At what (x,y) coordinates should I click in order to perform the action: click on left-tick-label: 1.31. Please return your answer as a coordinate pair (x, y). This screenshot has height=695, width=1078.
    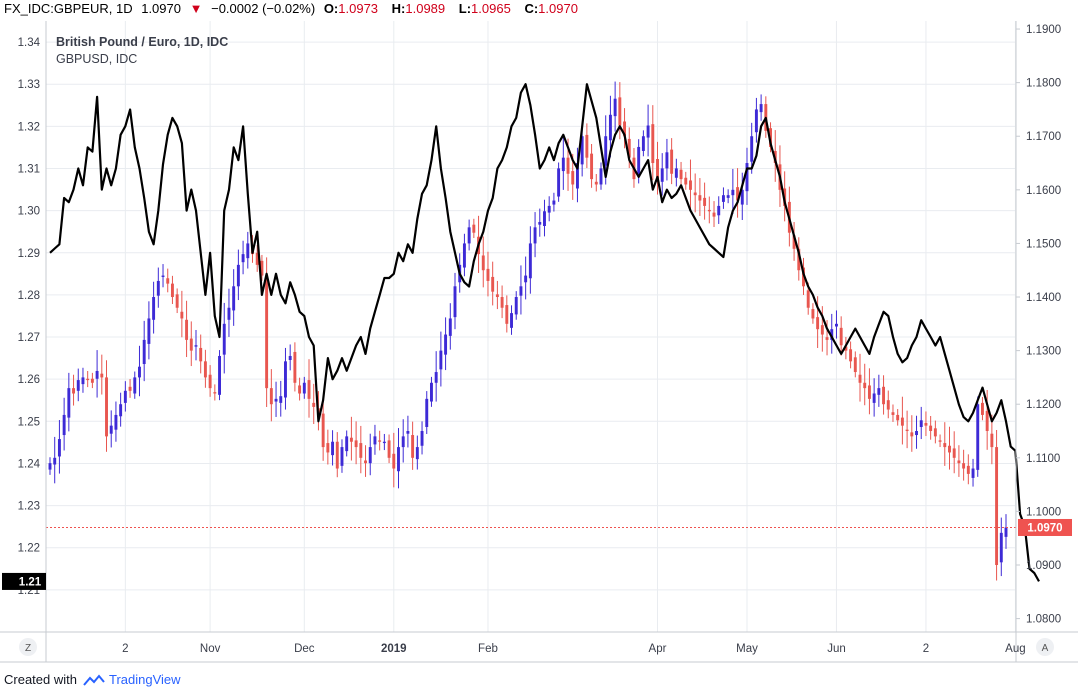
    Looking at the image, I should click on (29, 169).